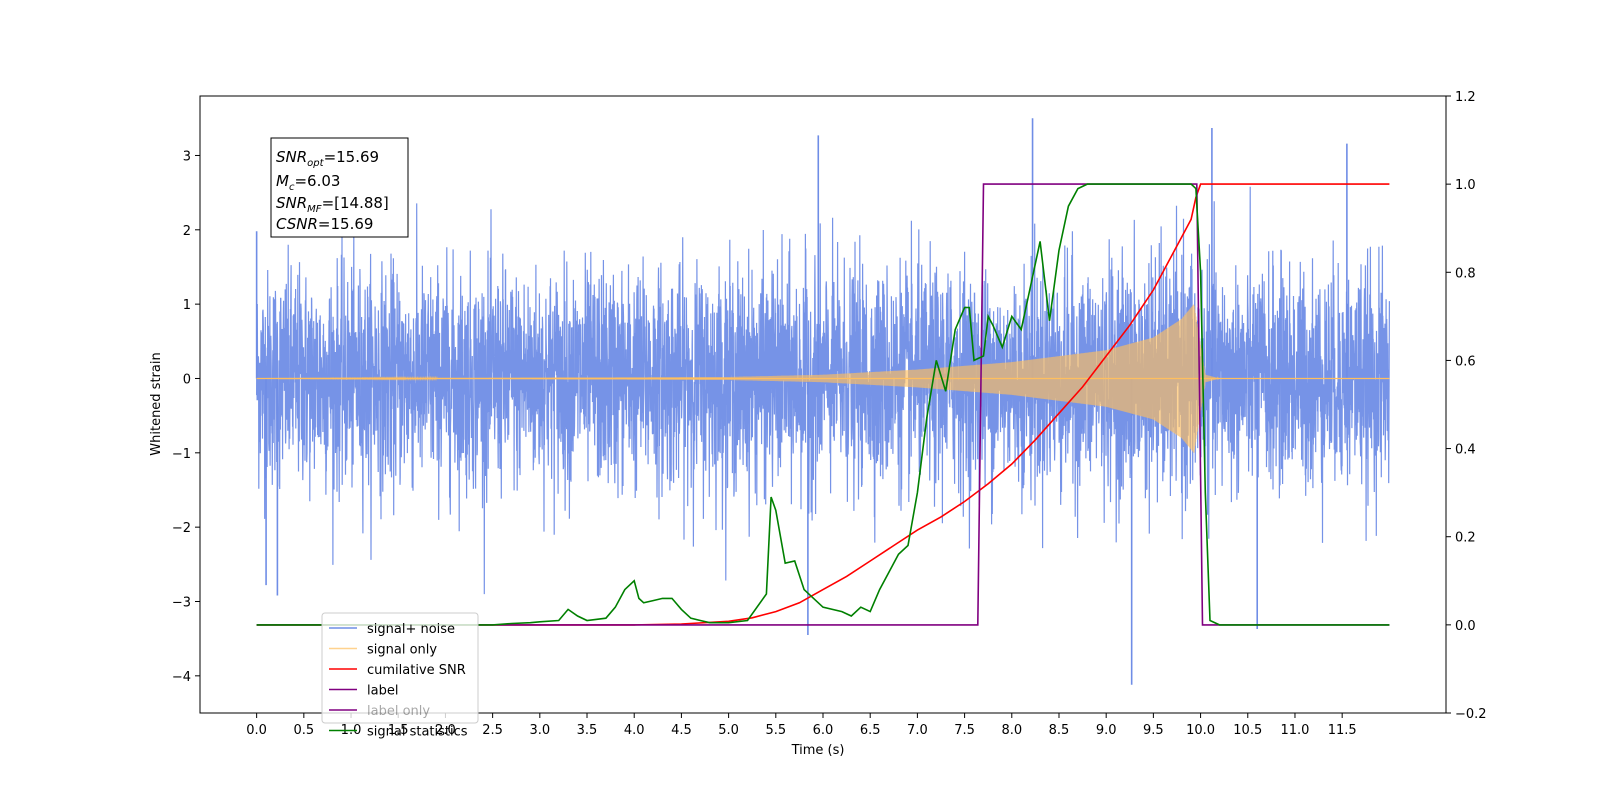  Describe the element at coordinates (308, 182) in the screenshot. I see `stat-mc: Mc=6.03` at that location.